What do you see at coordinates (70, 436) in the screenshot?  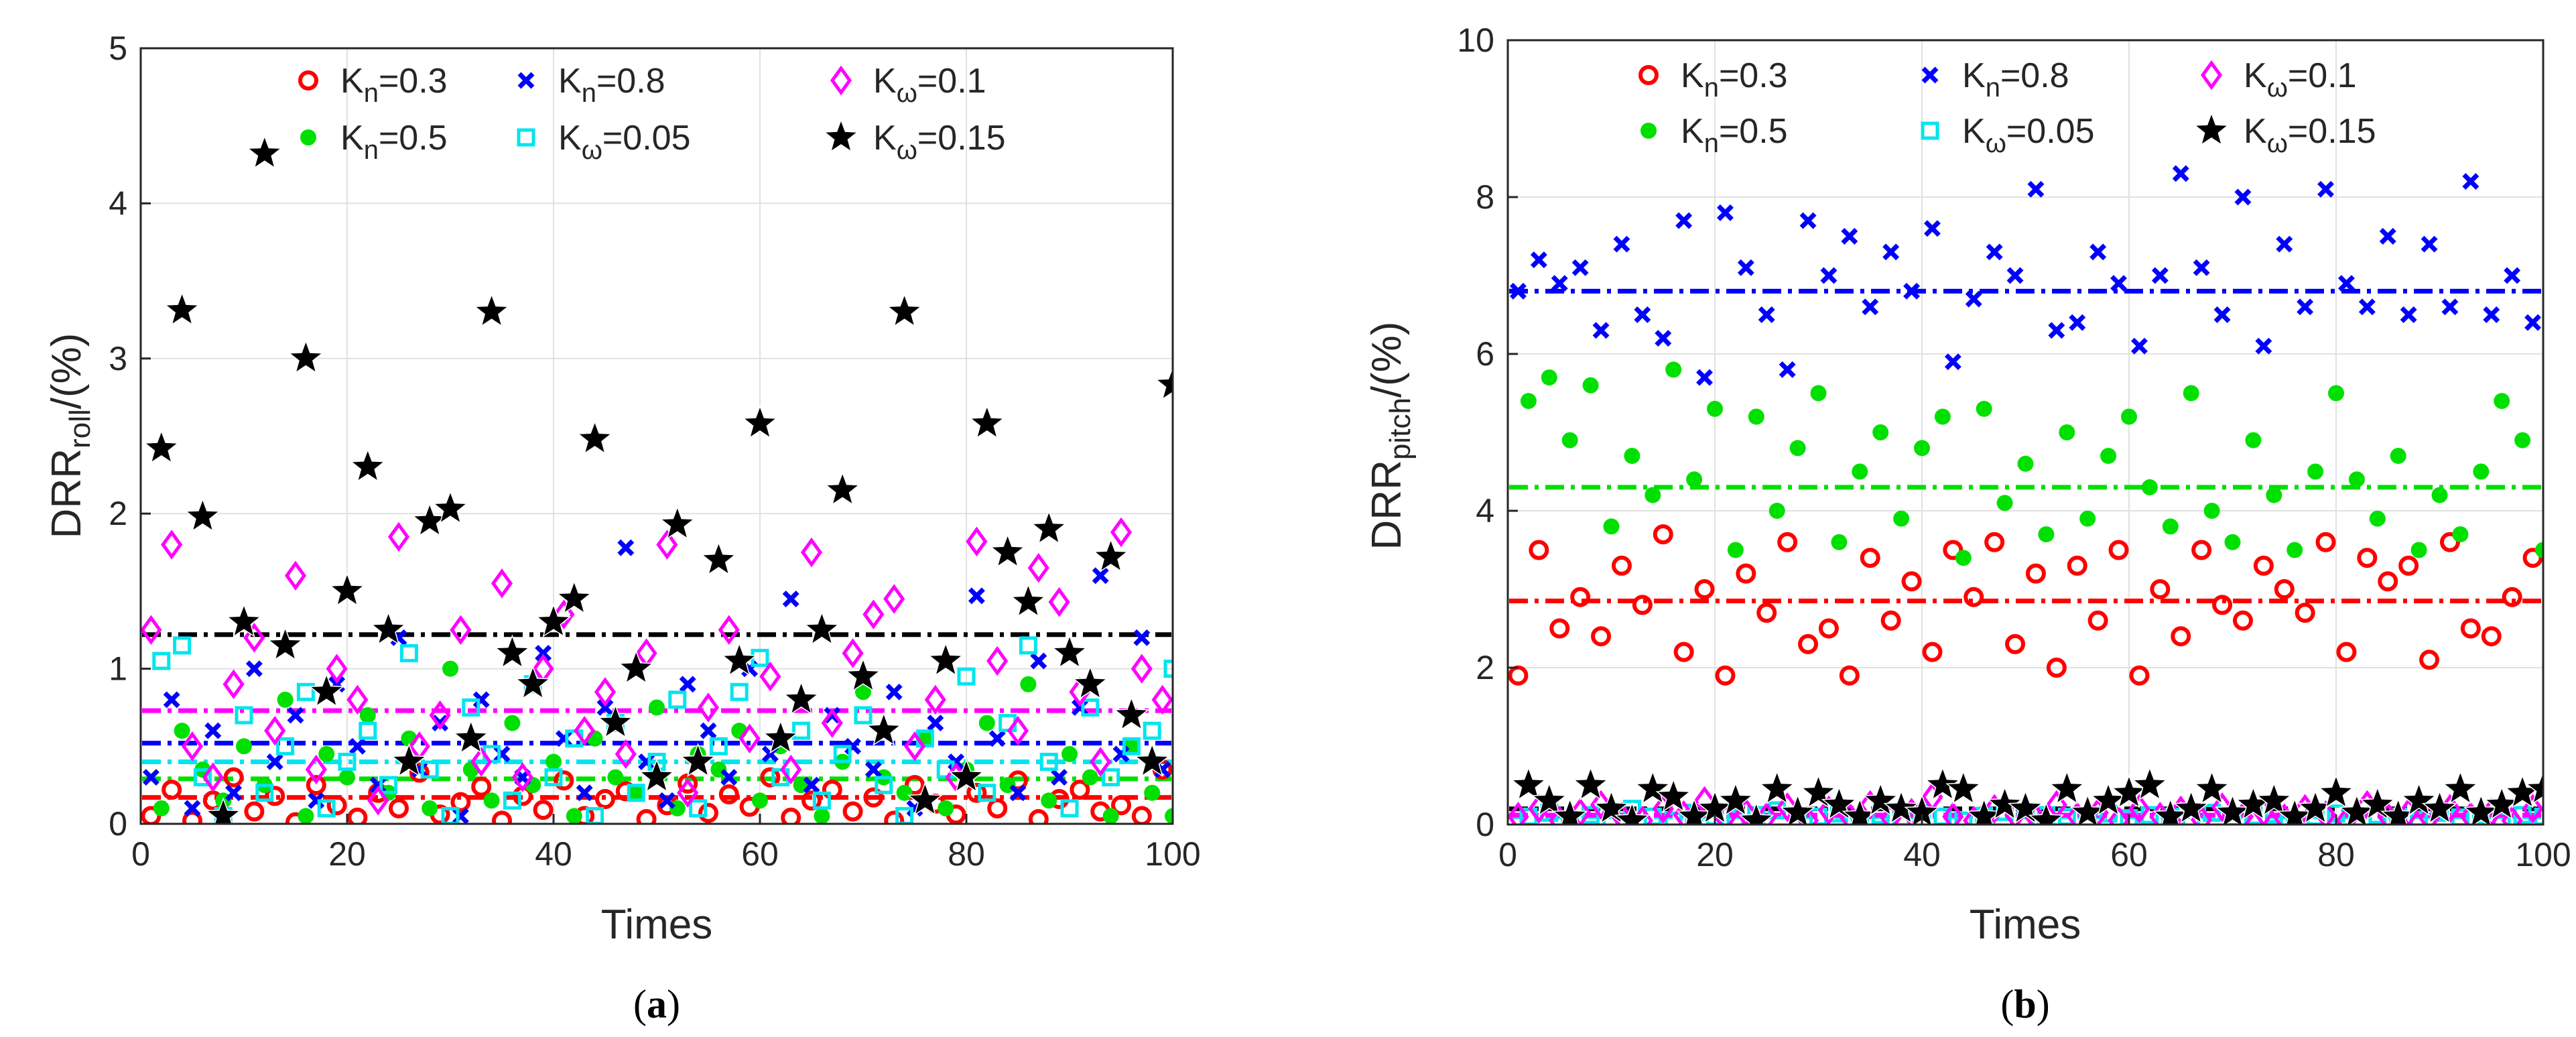 I see `y-axis-title-a: DRRroll/(%)` at bounding box center [70, 436].